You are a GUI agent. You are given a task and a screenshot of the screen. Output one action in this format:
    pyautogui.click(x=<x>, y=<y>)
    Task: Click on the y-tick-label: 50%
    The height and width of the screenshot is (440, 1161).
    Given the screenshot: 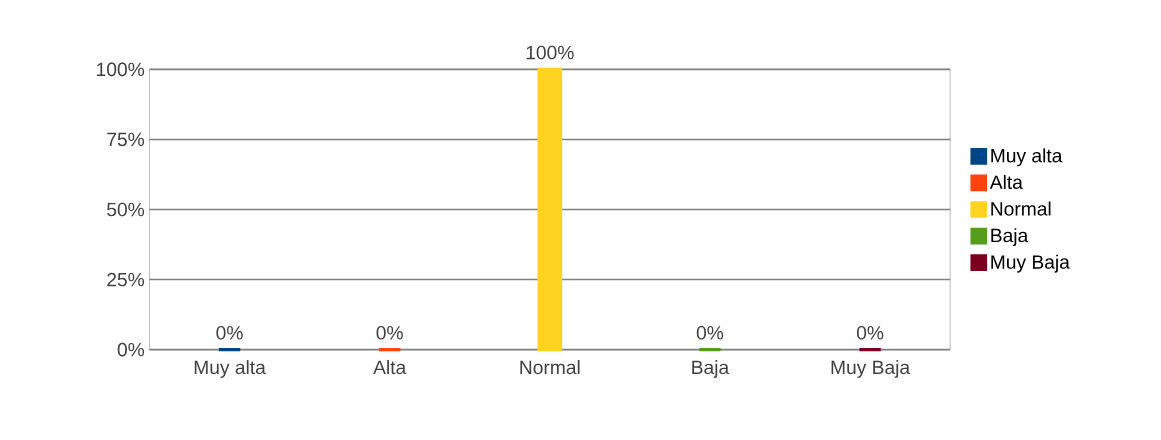 What is the action you would take?
    pyautogui.click(x=126, y=209)
    